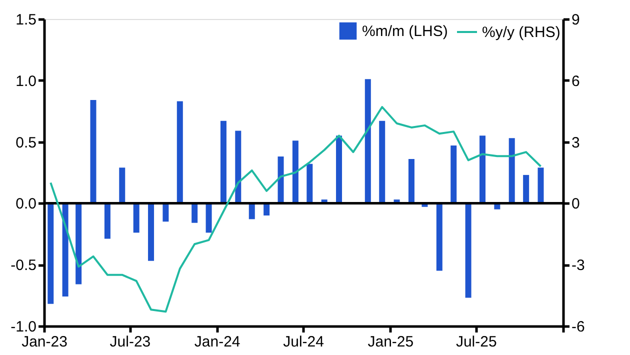  Describe the element at coordinates (521, 32) in the screenshot. I see `legend-label: %y/y (RHS)` at that location.